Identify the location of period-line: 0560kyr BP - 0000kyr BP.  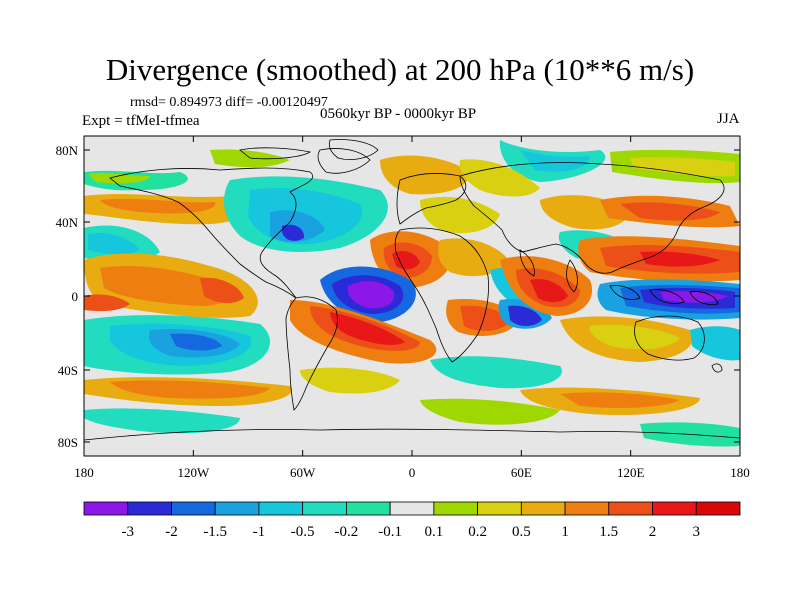
(398, 114).